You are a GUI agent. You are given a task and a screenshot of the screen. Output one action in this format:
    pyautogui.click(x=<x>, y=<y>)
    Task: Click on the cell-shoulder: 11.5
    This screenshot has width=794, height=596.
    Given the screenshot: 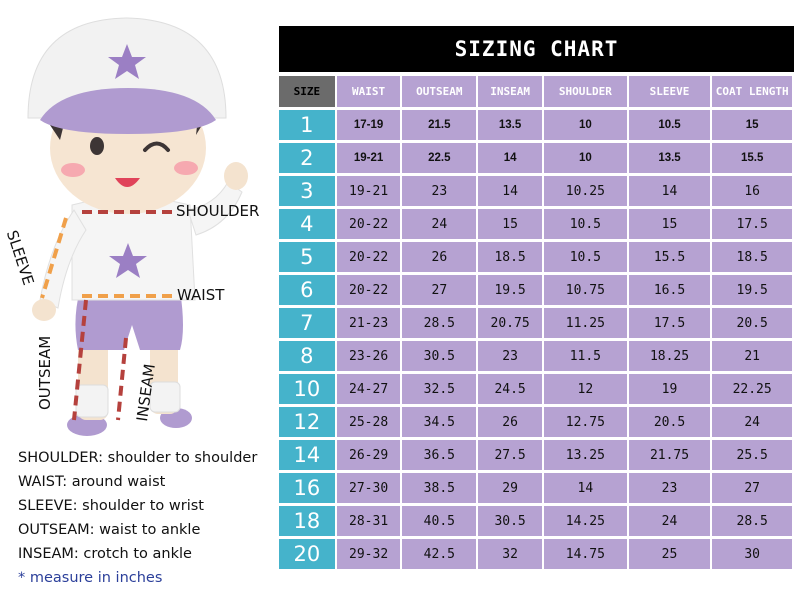 What is the action you would take?
    pyautogui.click(x=585, y=356)
    